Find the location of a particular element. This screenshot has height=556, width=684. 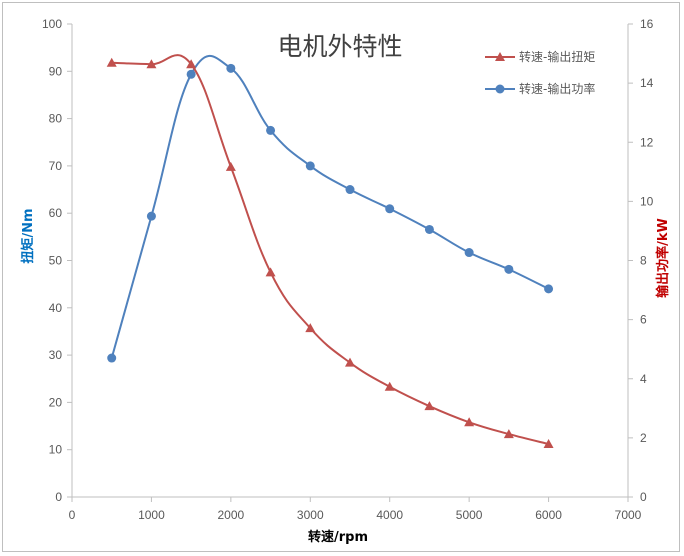

y2-tick-label: 16 is located at coordinates (647, 24).